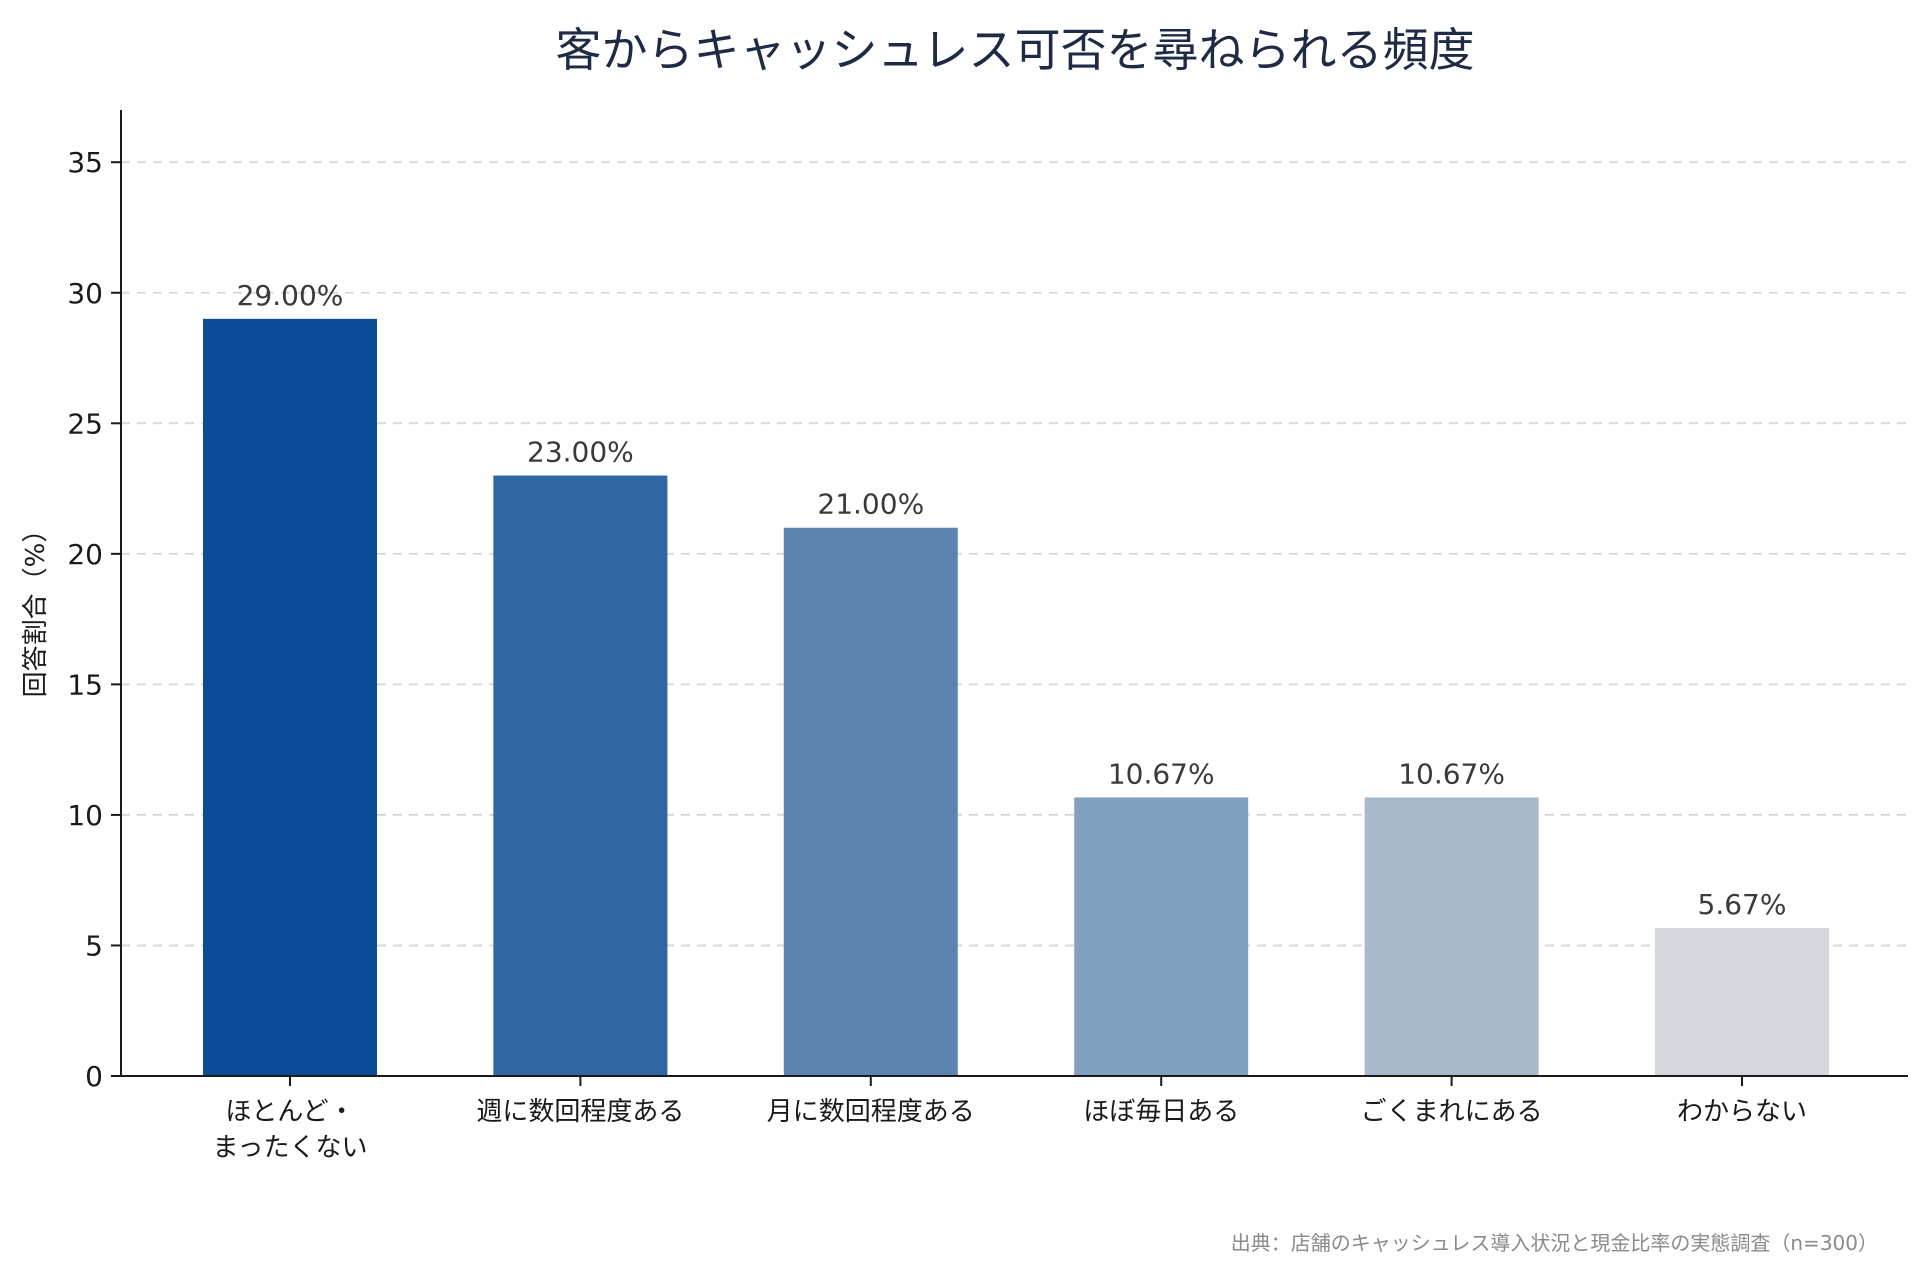 This screenshot has width=1920, height=1284. Describe the element at coordinates (1161, 1112) in the screenshot. I see `x-tick-label: ほぼ毎日ある` at that location.